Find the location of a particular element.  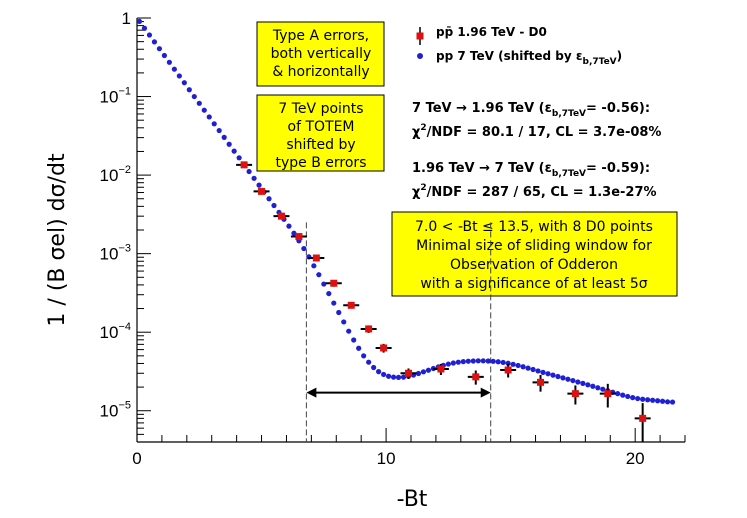

legend-7tev-end: ) is located at coordinates (619, 56).